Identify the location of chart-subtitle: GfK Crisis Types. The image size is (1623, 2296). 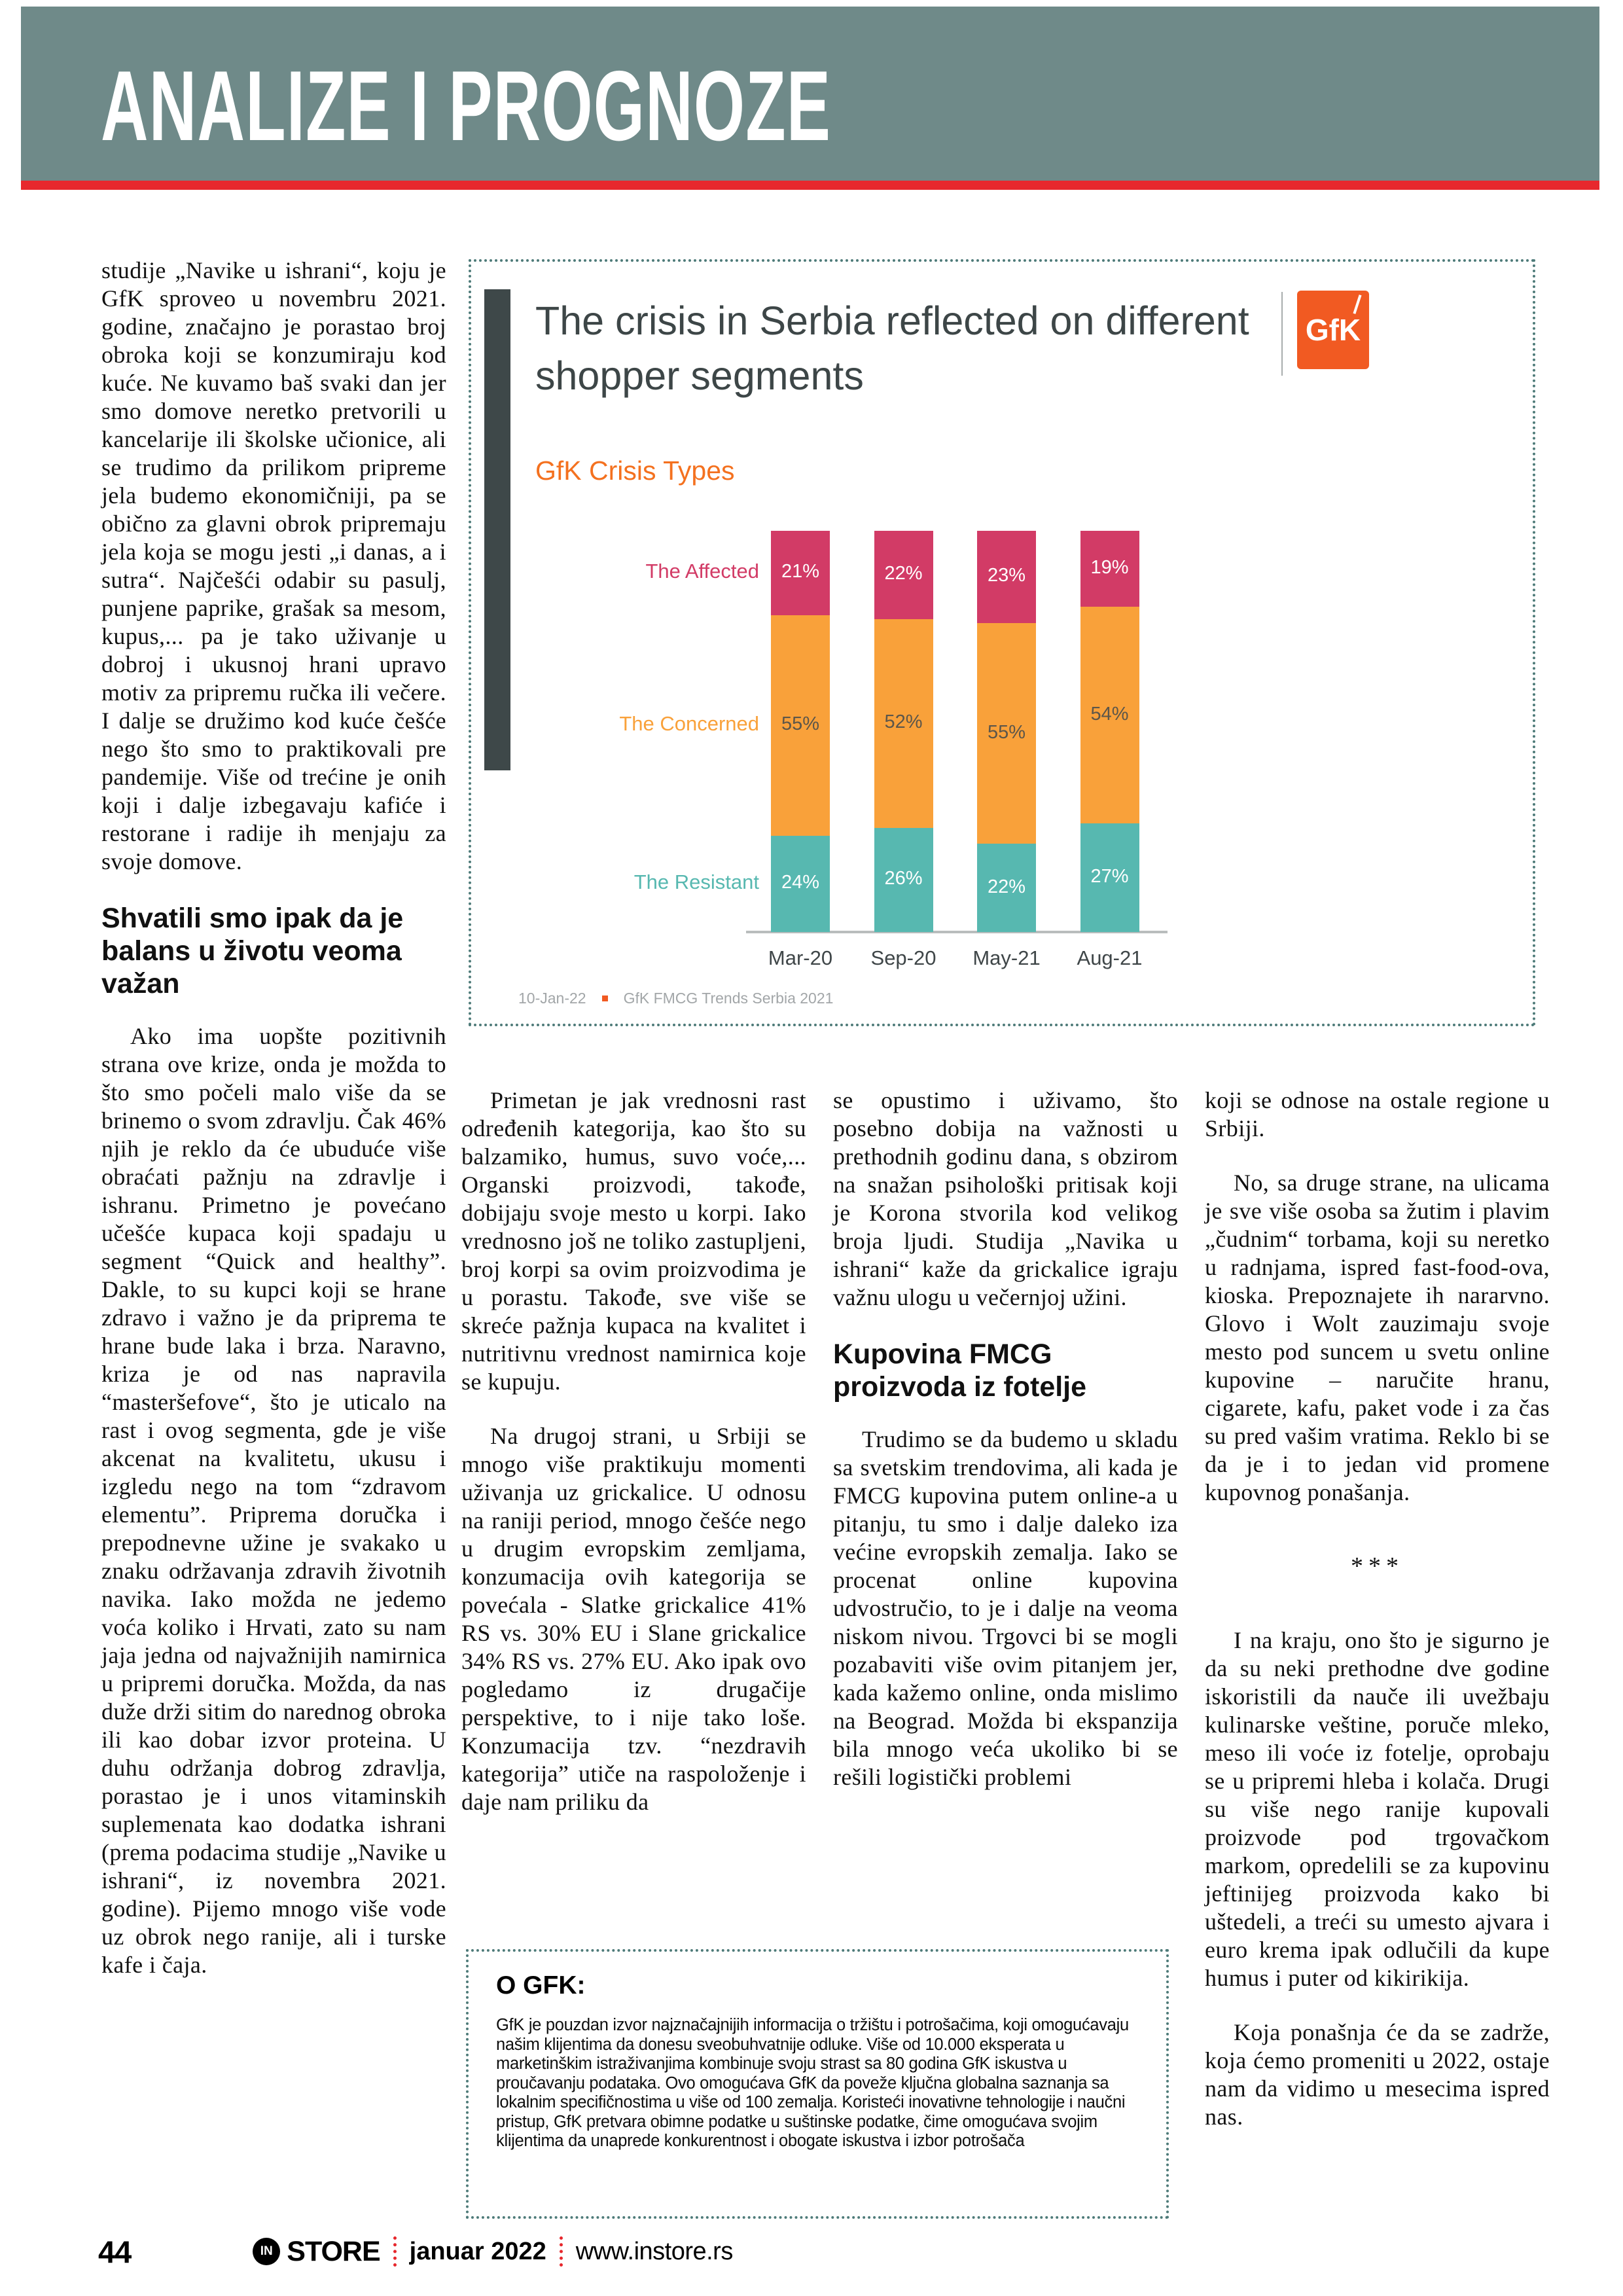
(635, 471).